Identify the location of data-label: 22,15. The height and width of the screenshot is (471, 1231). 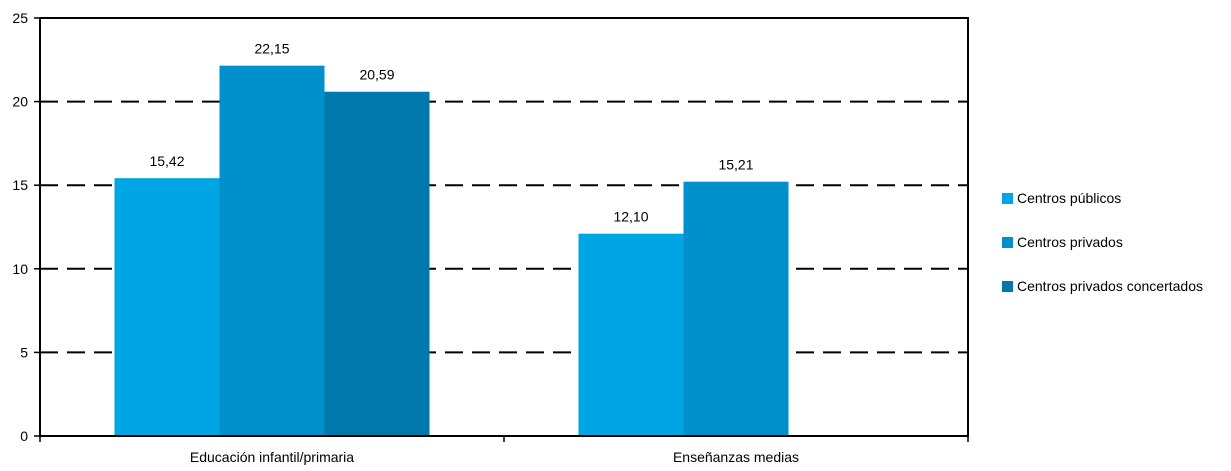
(271, 49).